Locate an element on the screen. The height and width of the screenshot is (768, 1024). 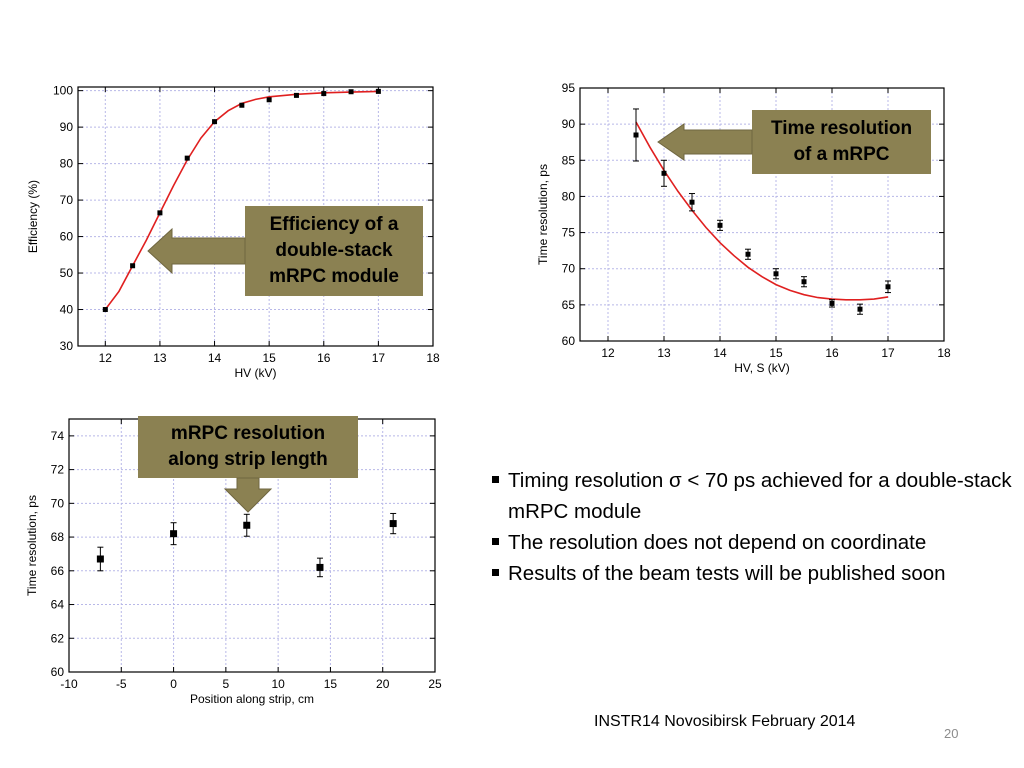
x-tick-label: 0 is located at coordinates (173, 684).